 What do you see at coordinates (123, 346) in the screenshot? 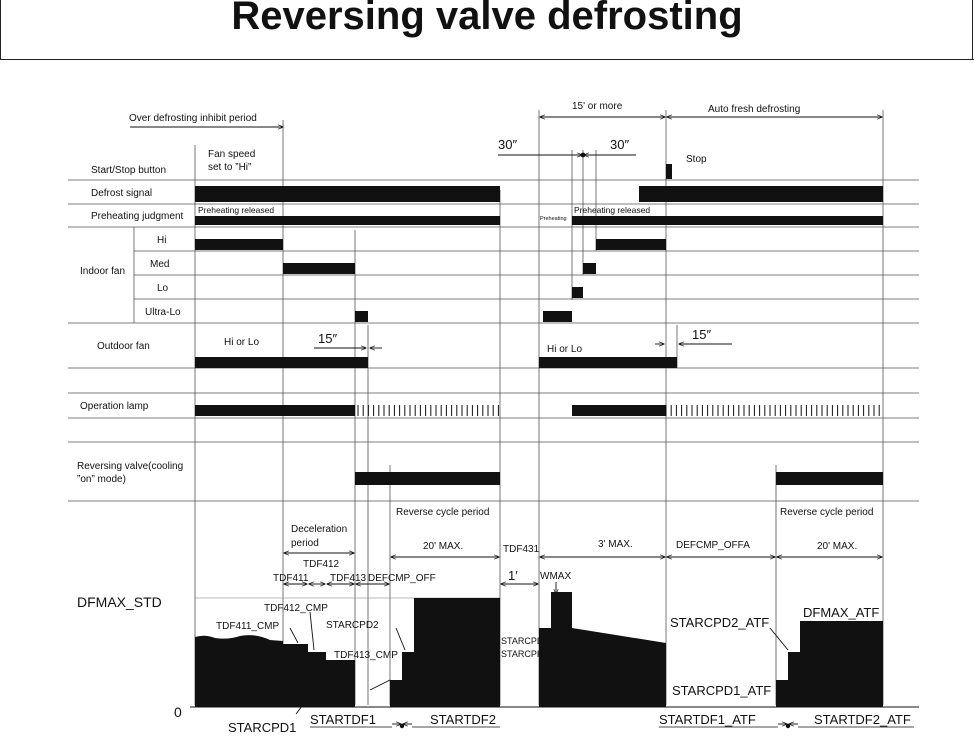
I see `row-label-outdoor-fan: Outdoor fan` at bounding box center [123, 346].